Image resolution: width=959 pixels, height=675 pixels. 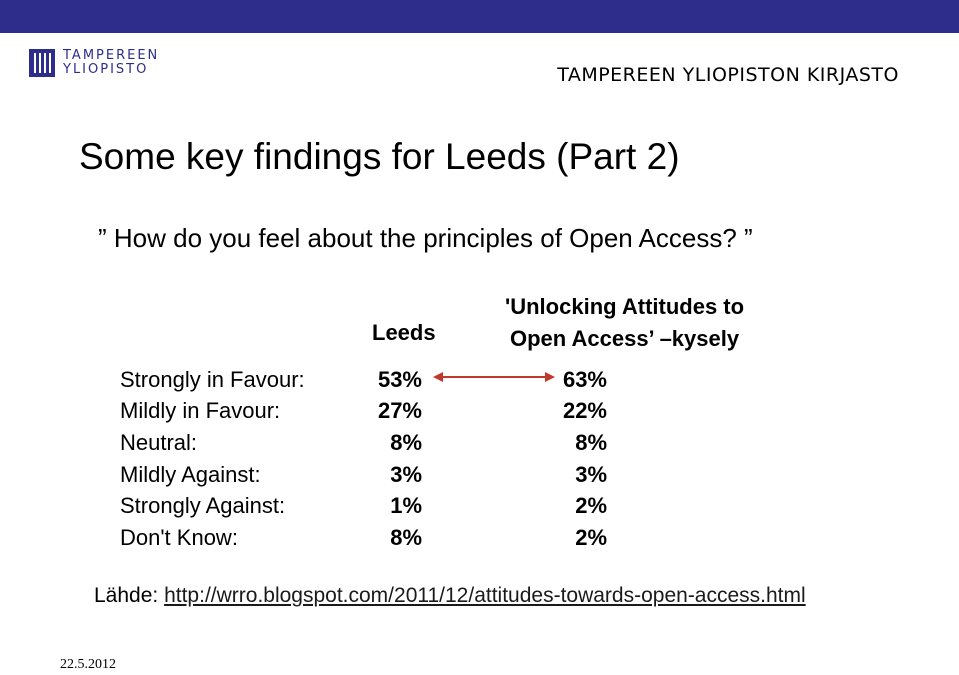 I want to click on row-category: Mildly in Favour:, so click(x=200, y=411).